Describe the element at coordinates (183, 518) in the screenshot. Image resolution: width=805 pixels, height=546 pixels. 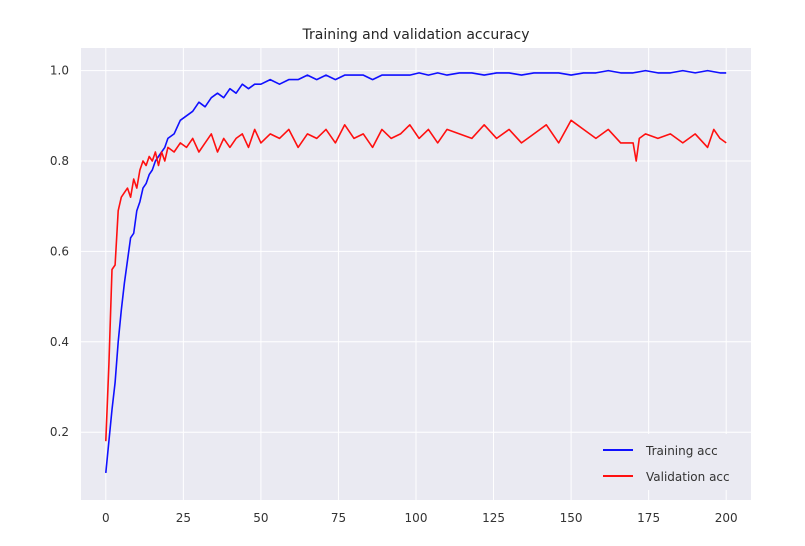
I see `x-tick-label: 25` at that location.